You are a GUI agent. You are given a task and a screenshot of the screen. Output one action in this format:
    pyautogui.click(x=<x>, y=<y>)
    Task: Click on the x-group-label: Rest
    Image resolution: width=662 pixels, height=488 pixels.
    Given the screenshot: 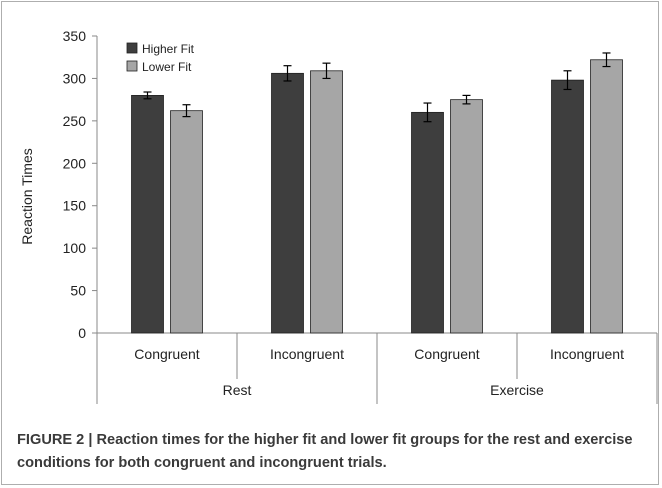 What is the action you would take?
    pyautogui.click(x=237, y=390)
    